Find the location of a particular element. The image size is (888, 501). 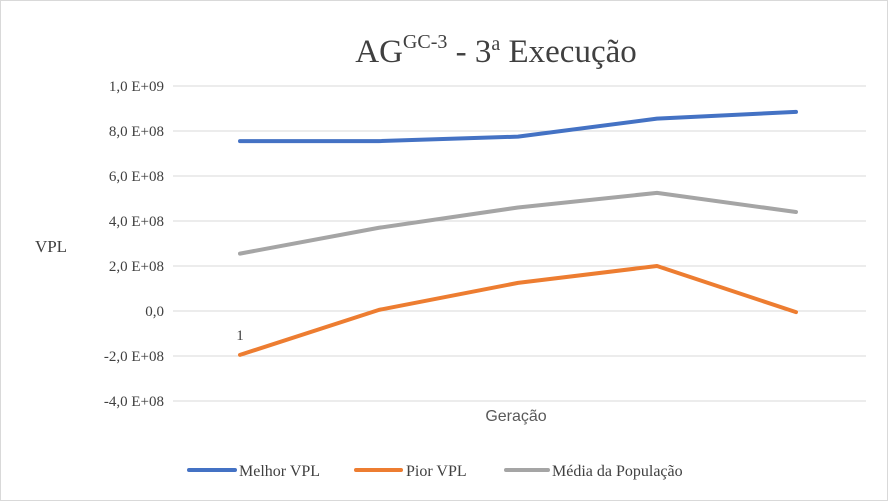

legend: Melhor VPL Pior VPL Média da População is located at coordinates (435, 471).